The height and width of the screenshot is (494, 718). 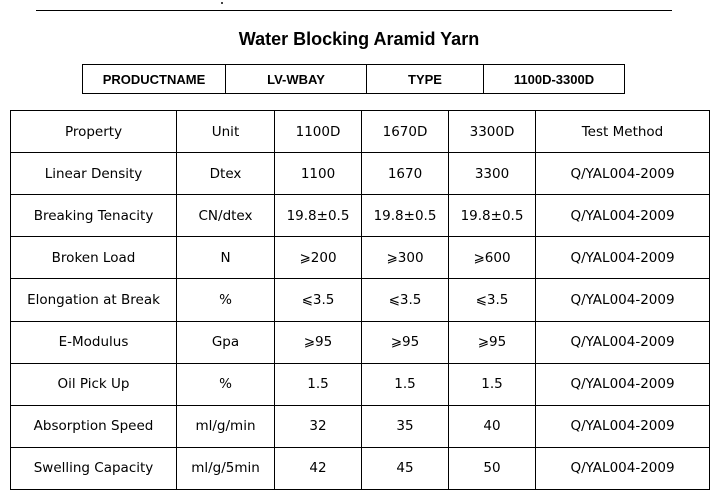 I want to click on document-title: Water Blocking Aramid Yarn, so click(x=359, y=39).